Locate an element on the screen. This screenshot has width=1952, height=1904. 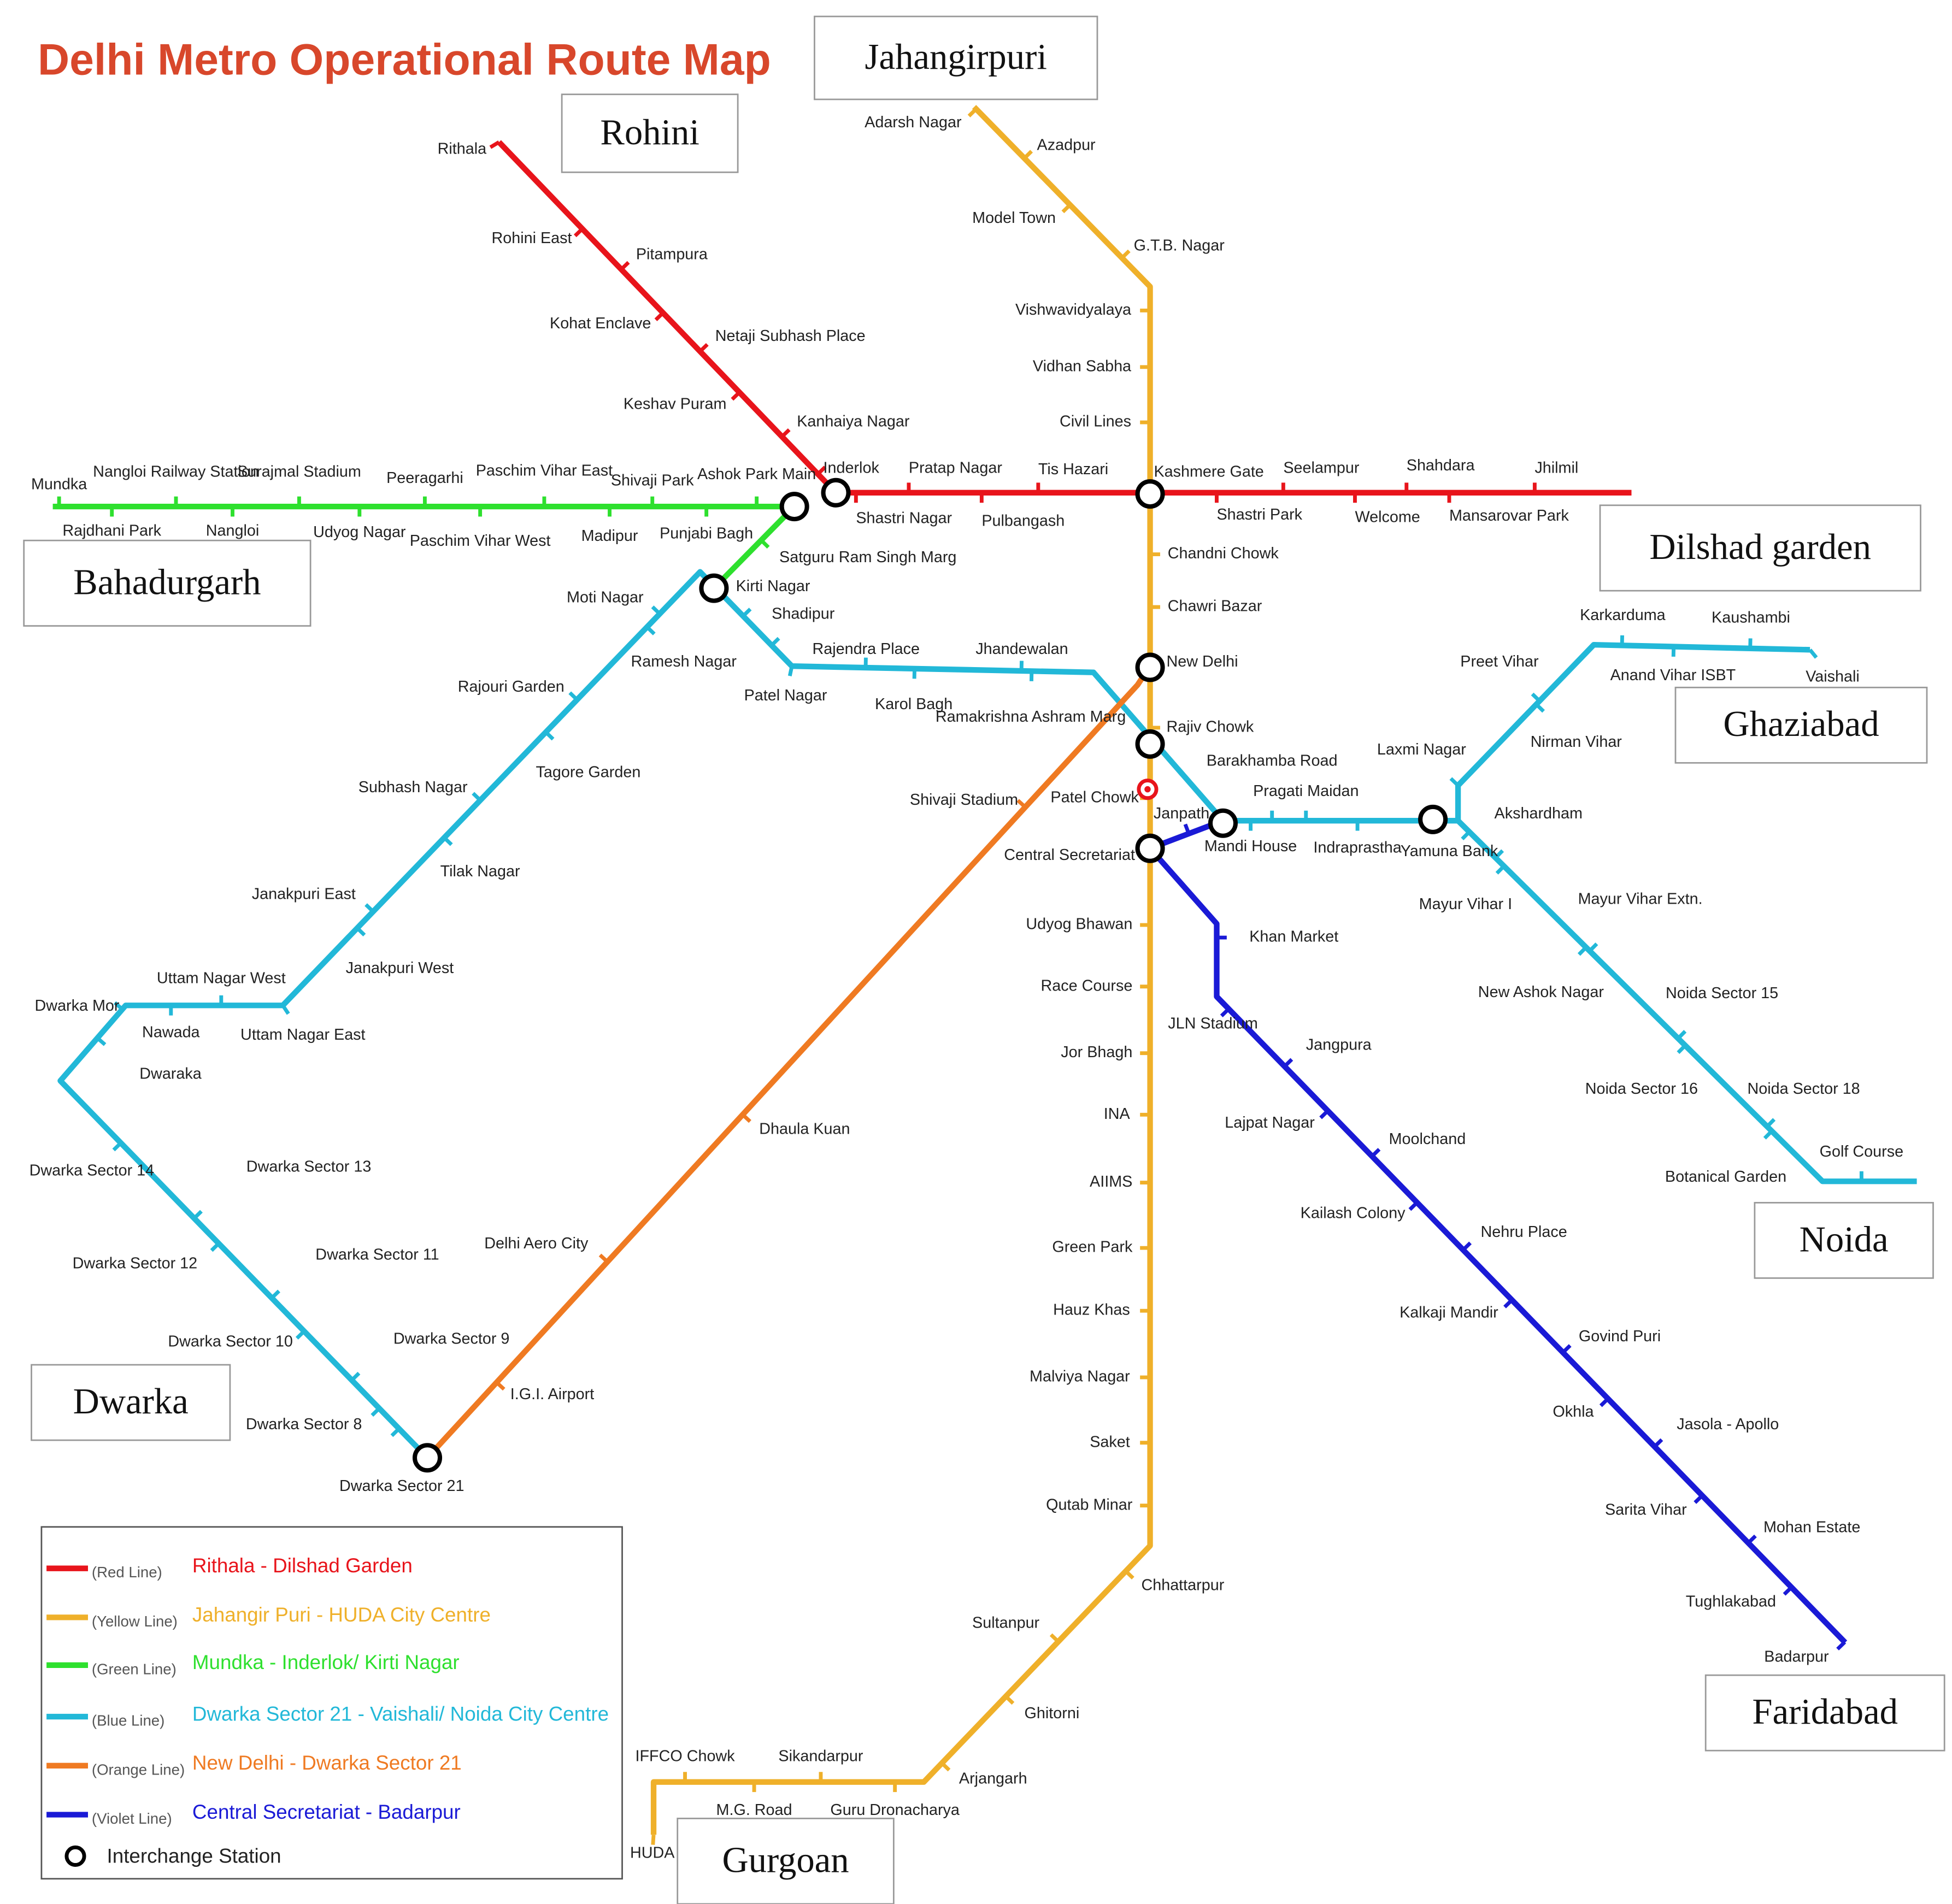
station-label: Udyog Bhawan is located at coordinates (1079, 924).